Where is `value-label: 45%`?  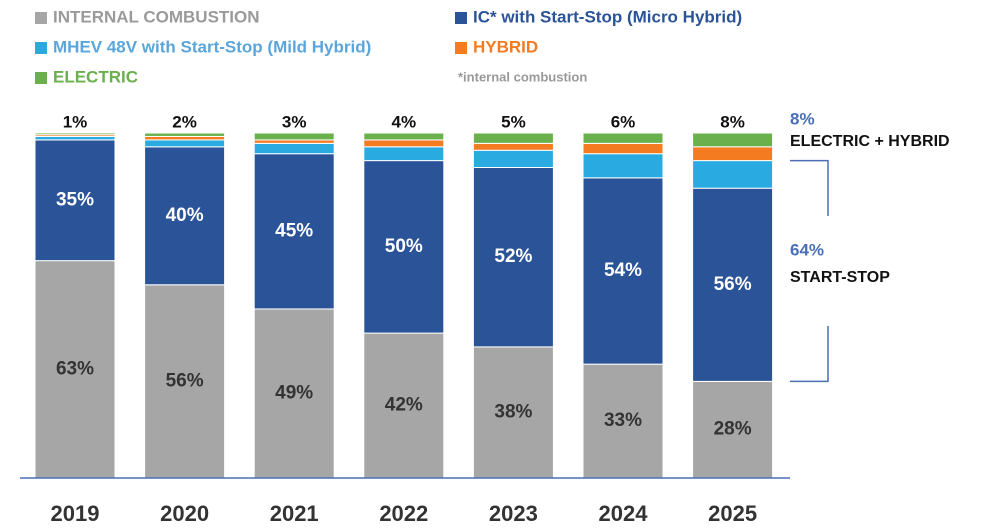
value-label: 45% is located at coordinates (294, 230).